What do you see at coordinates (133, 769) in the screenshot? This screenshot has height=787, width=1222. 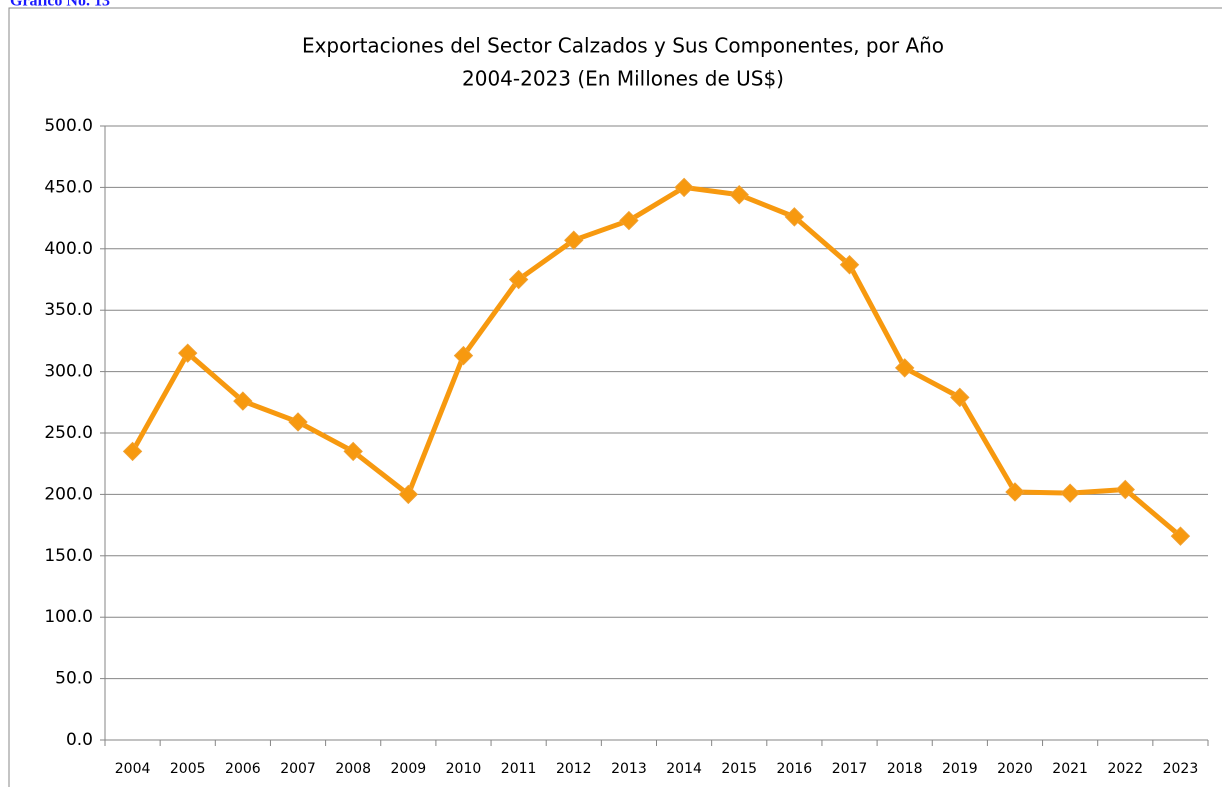 I see `x-tick-label: 2004` at bounding box center [133, 769].